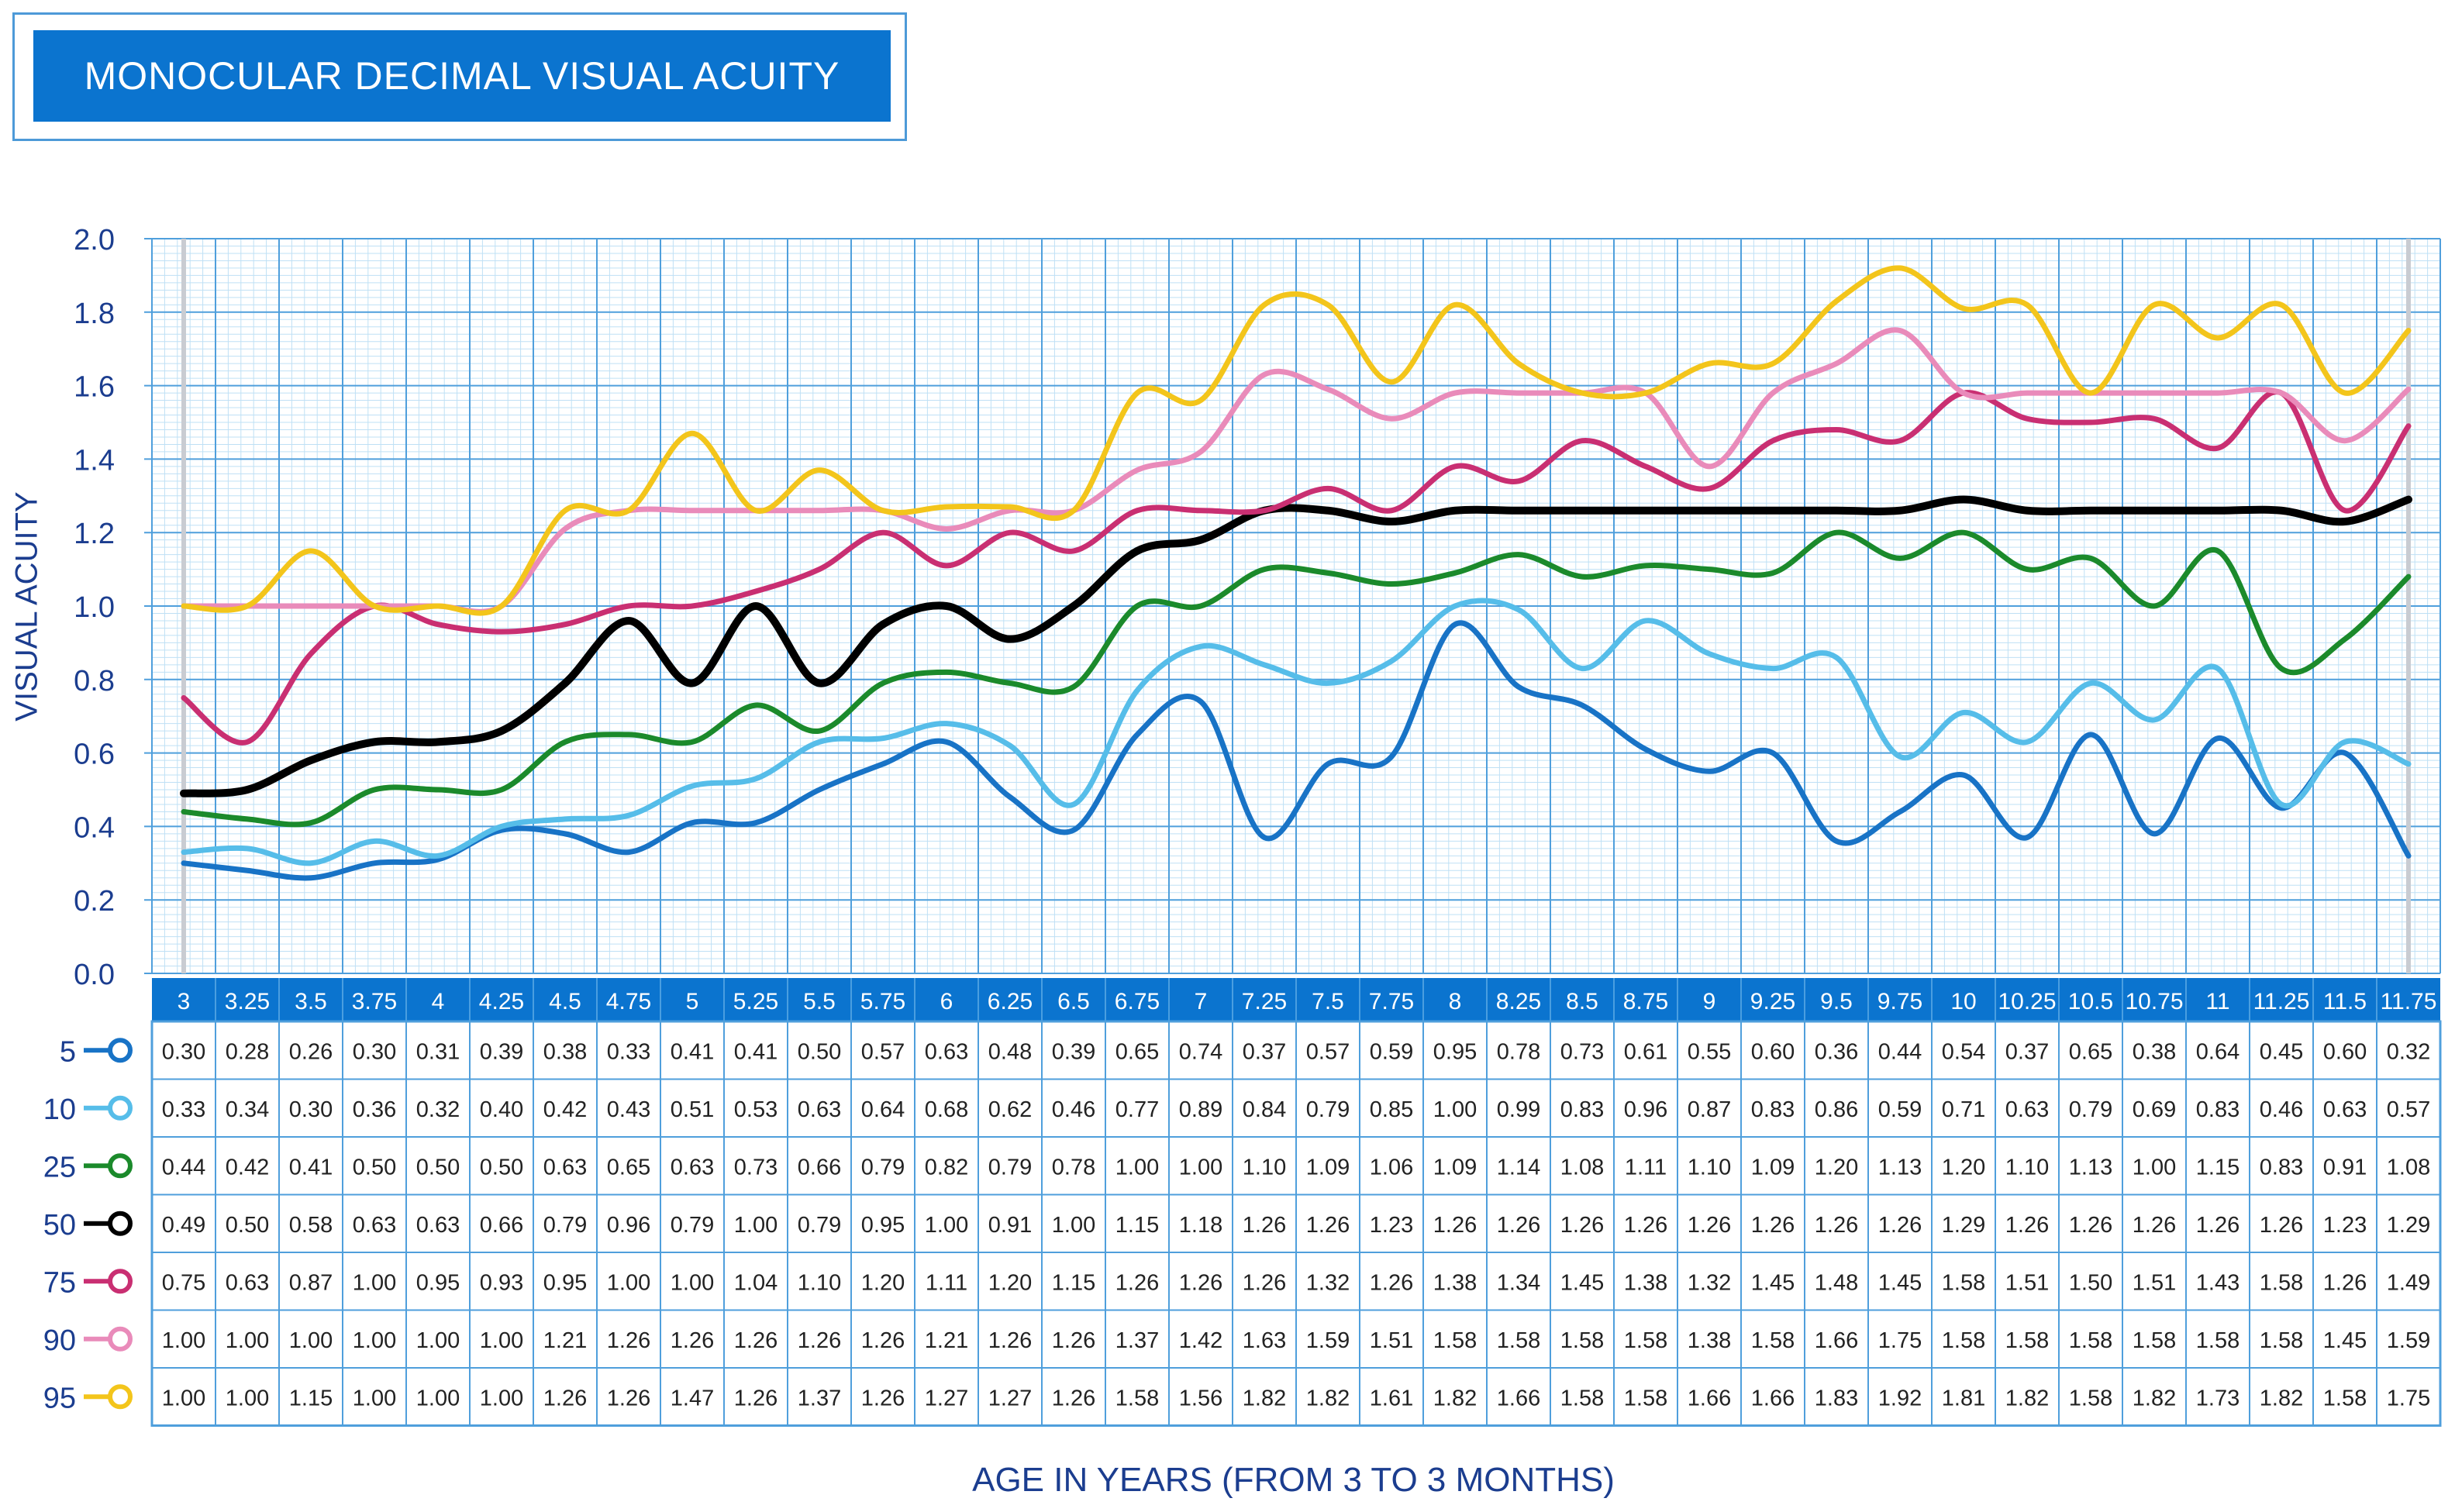 This screenshot has width=2455, height=1512. I want to click on table-cell: 1.15, so click(311, 1398).